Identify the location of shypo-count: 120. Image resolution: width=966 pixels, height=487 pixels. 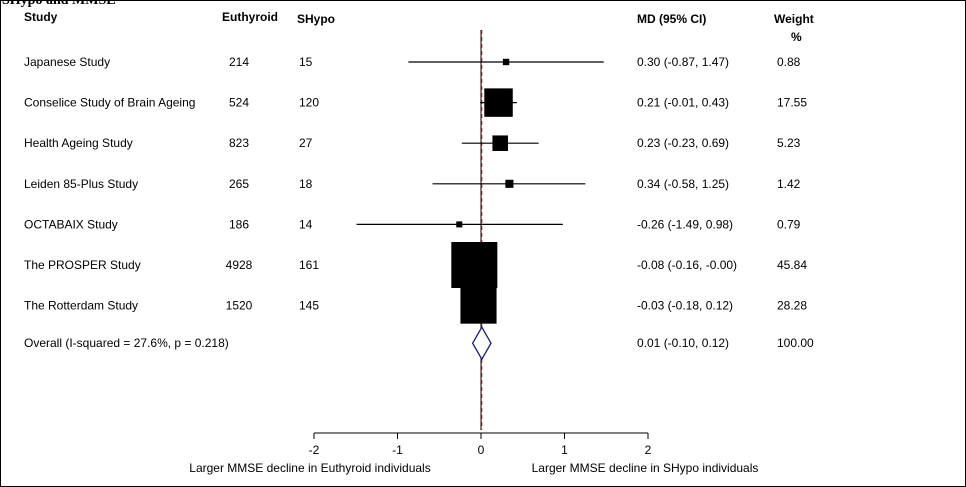
(309, 103).